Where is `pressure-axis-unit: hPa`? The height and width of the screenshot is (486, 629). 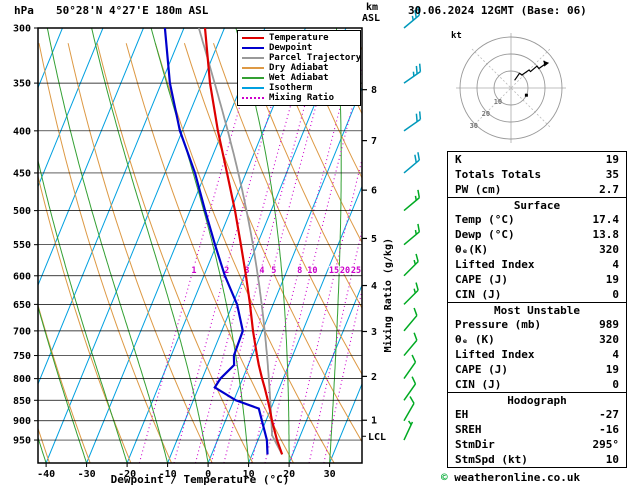 pressure-axis-unit: hPa is located at coordinates (24, 10).